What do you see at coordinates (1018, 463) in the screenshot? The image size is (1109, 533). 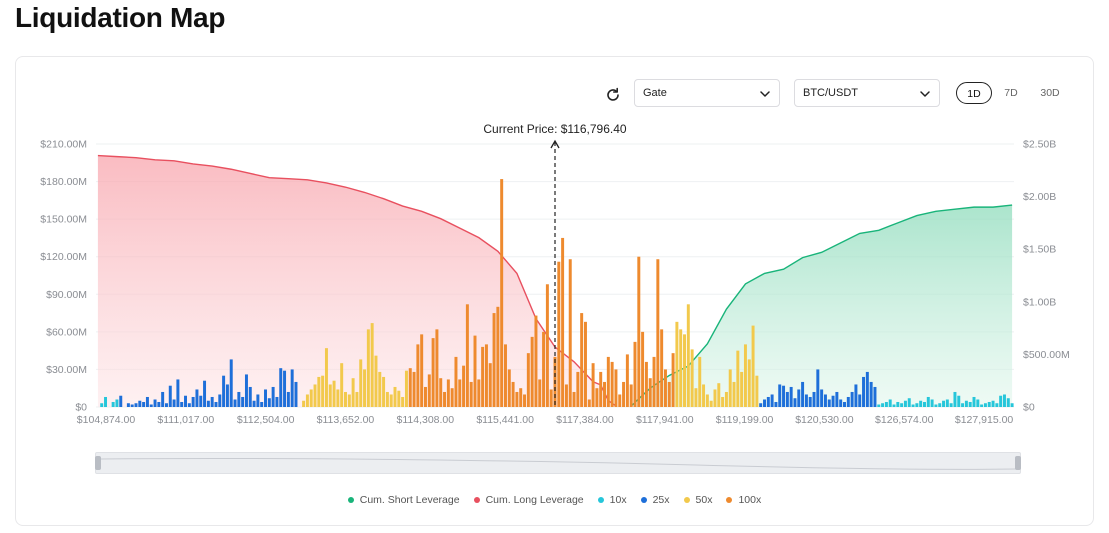 I see `range-slider-right-handle` at bounding box center [1018, 463].